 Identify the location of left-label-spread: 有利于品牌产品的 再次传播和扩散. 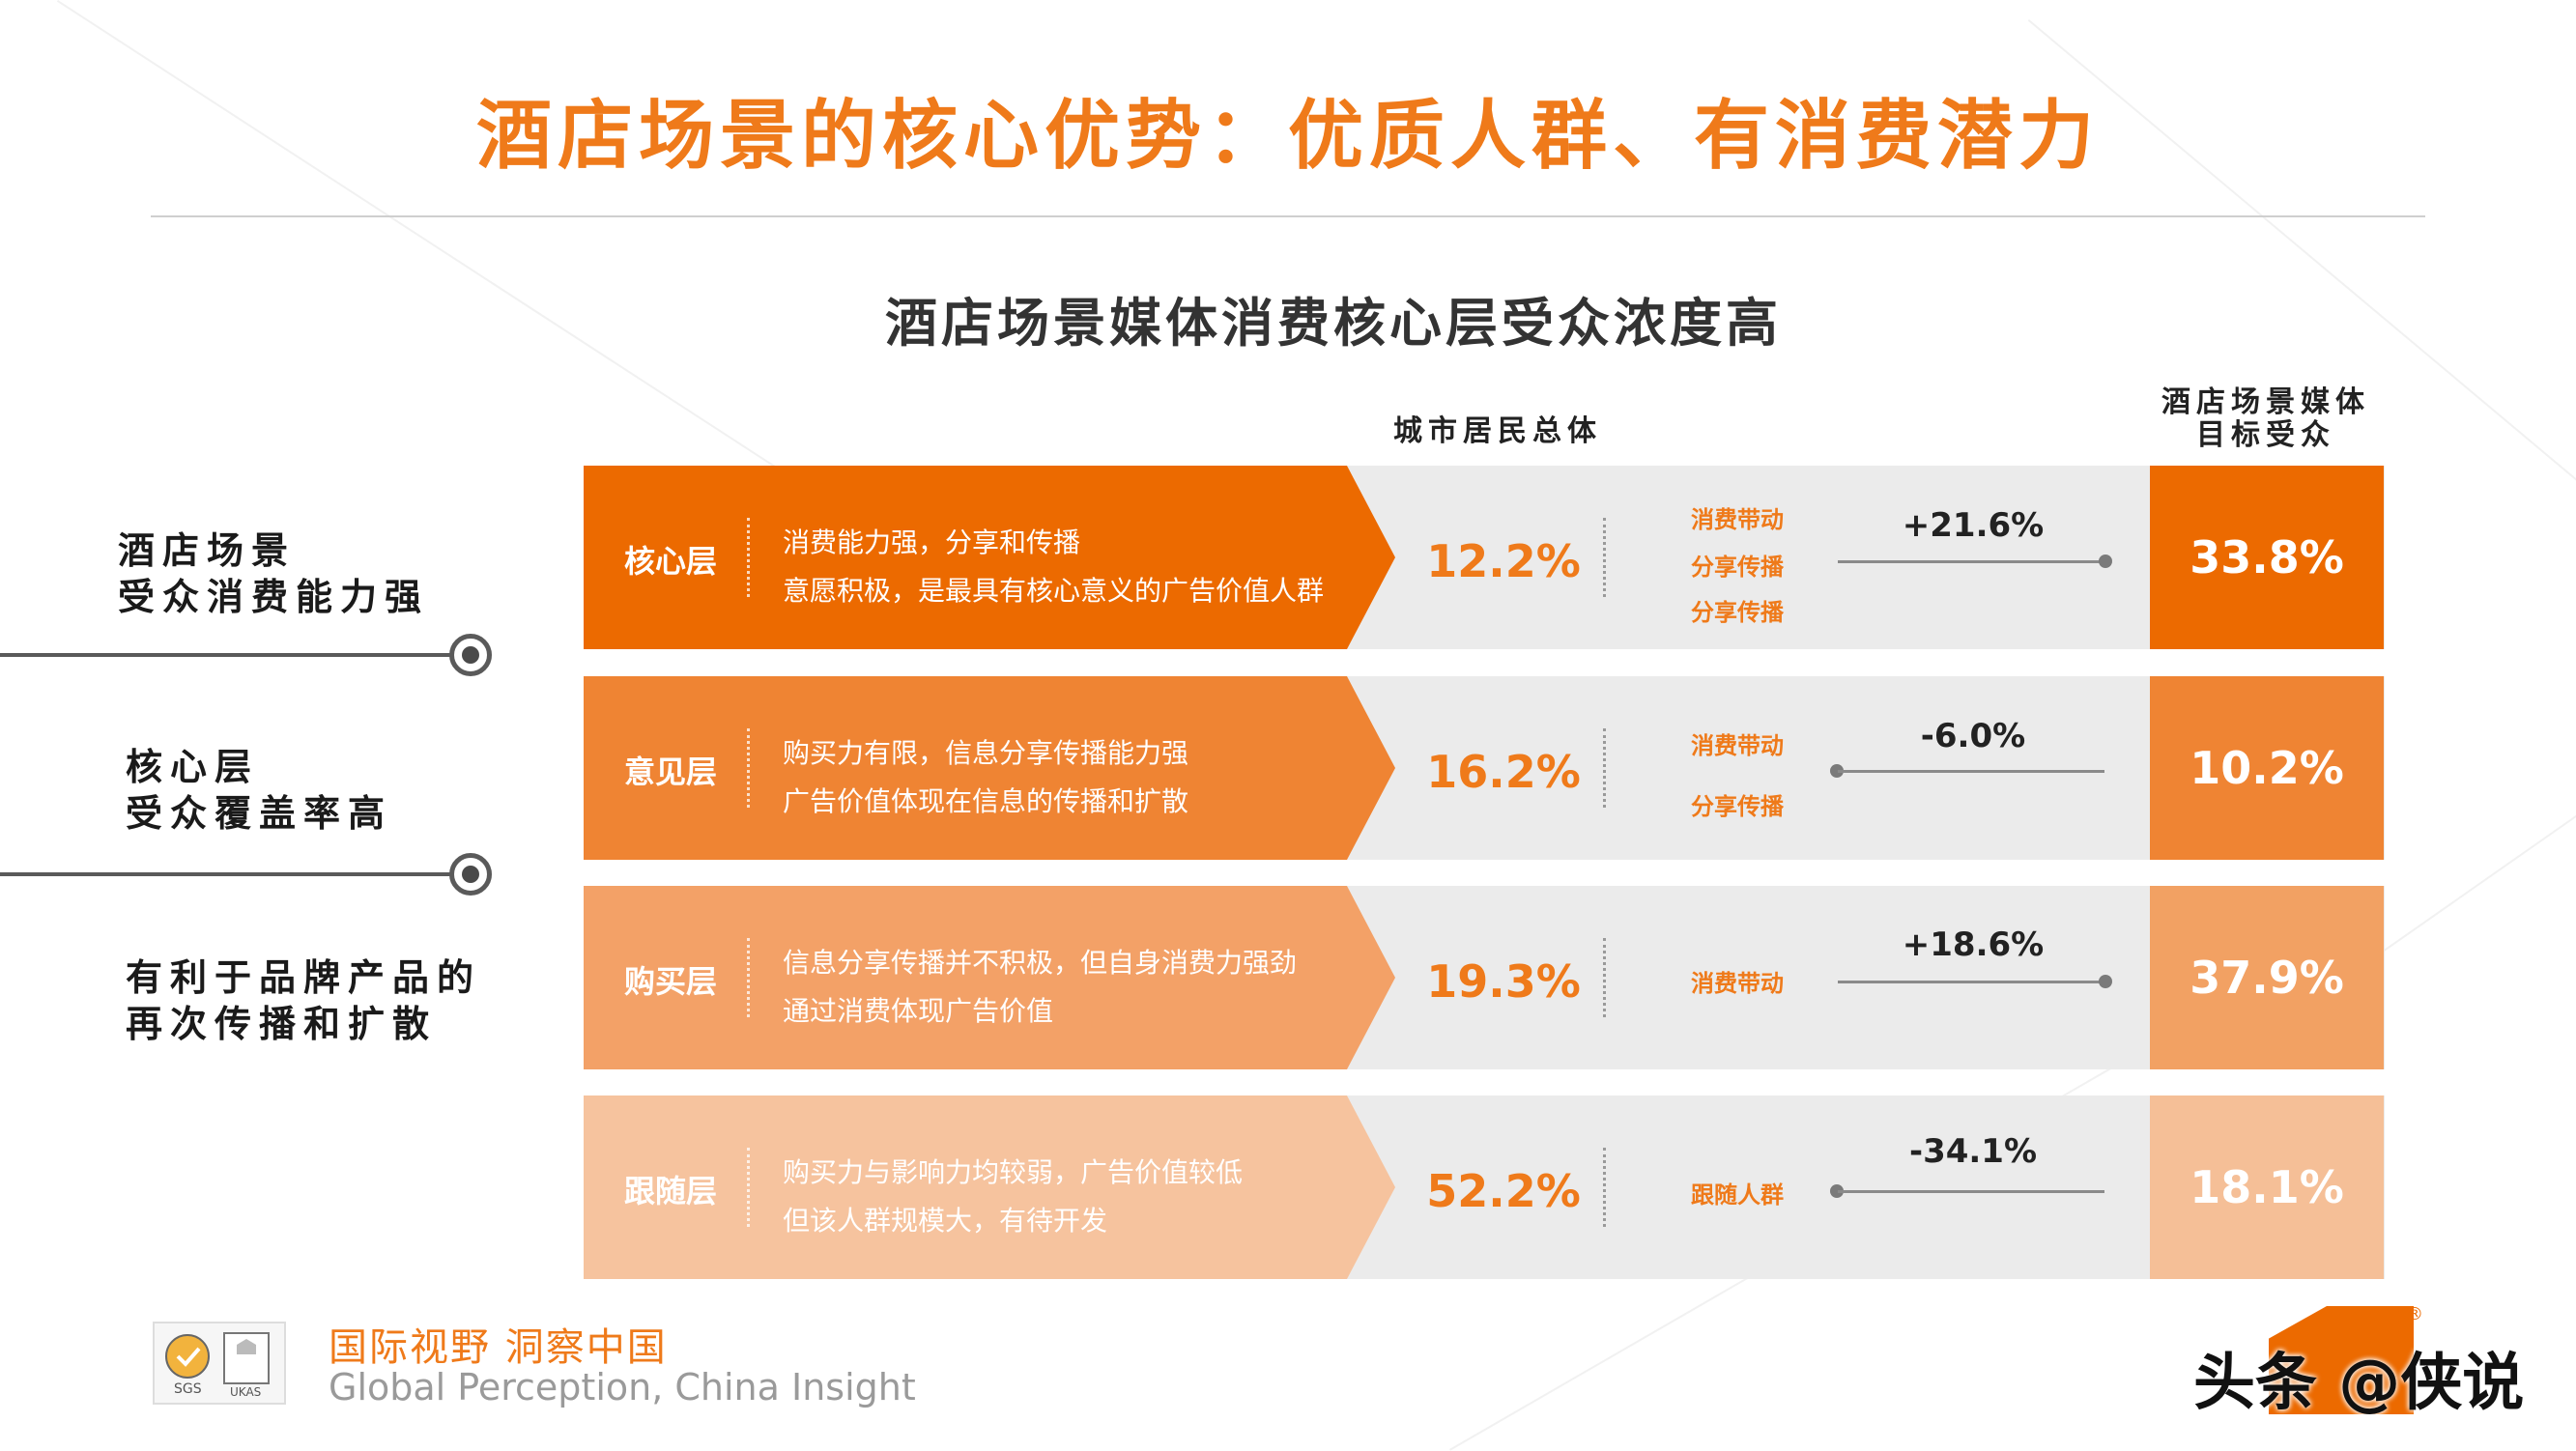
(304, 1000).